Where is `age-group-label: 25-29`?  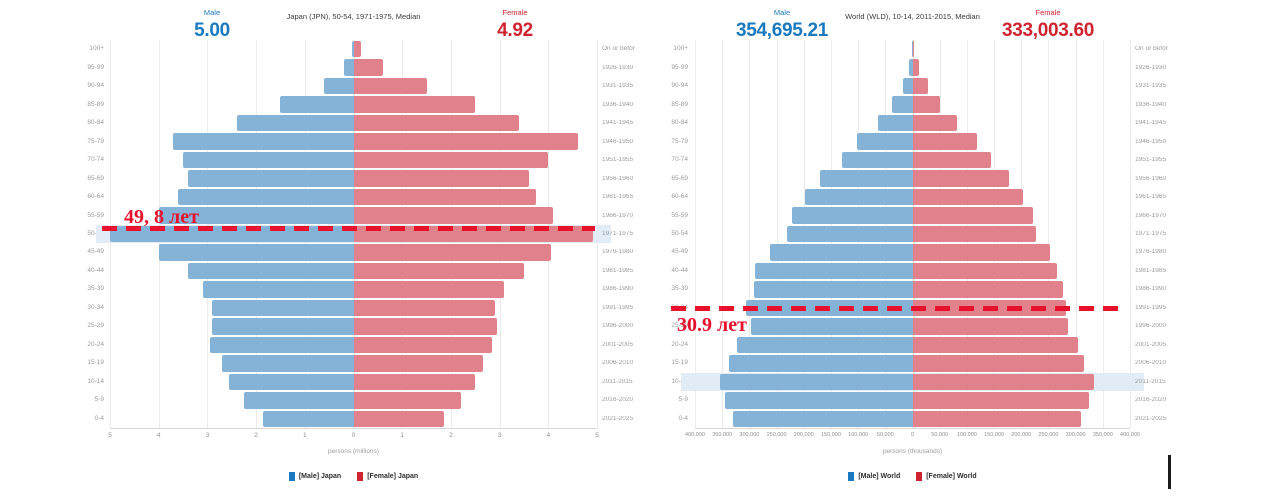
age-group-label: 25-29 is located at coordinates (679, 326).